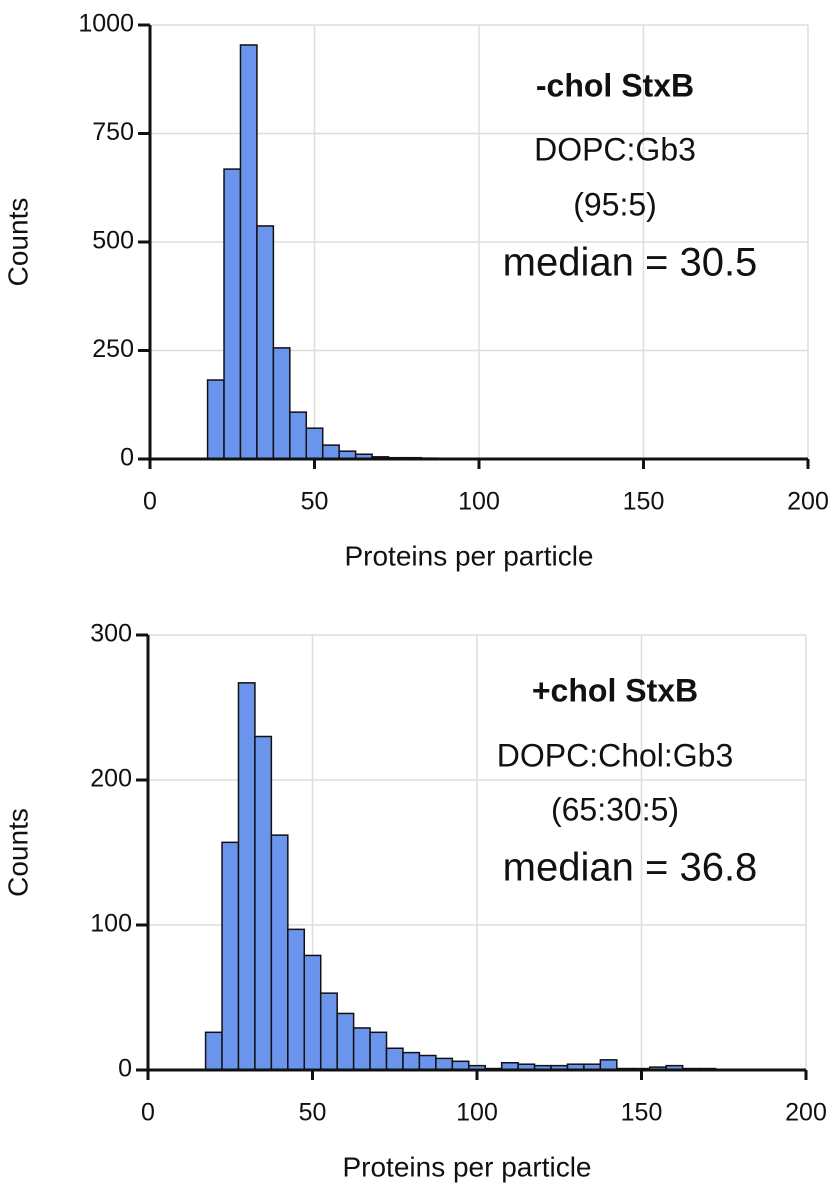 This screenshot has height=1200, width=836. What do you see at coordinates (113, 349) in the screenshot?
I see `y-tick-label: 250` at bounding box center [113, 349].